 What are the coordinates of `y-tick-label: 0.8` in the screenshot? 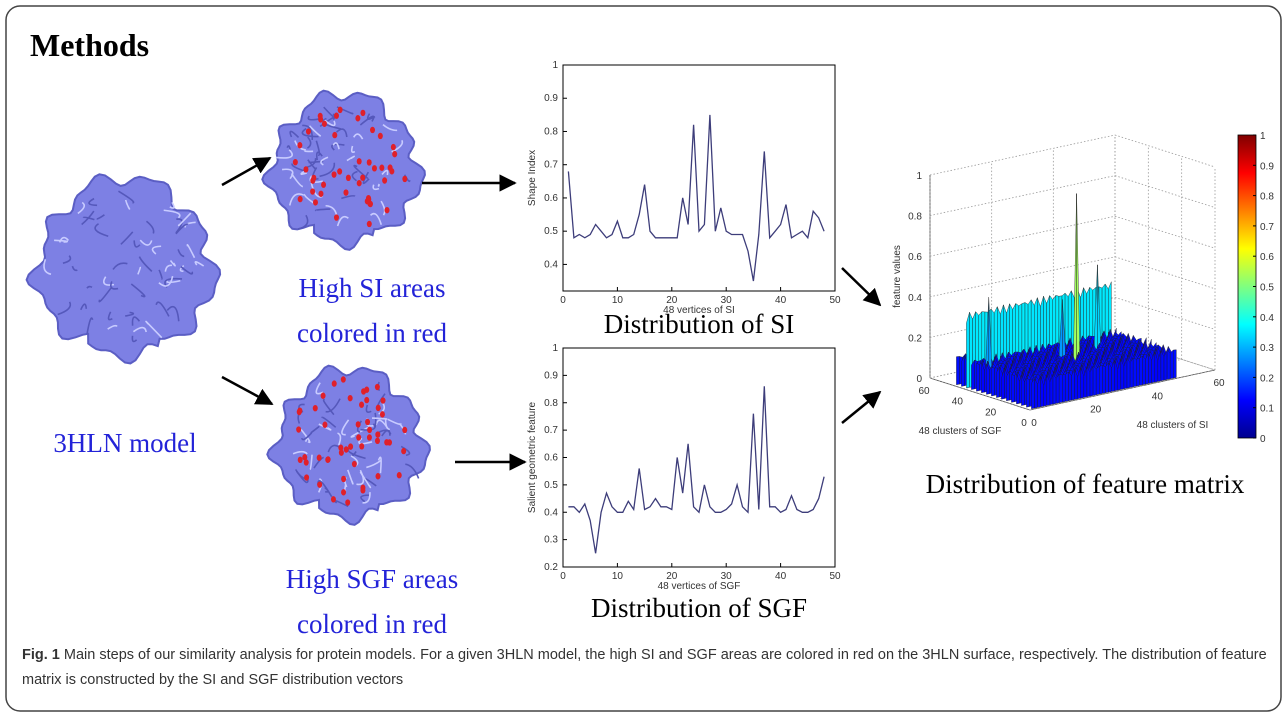 It's located at (551, 403).